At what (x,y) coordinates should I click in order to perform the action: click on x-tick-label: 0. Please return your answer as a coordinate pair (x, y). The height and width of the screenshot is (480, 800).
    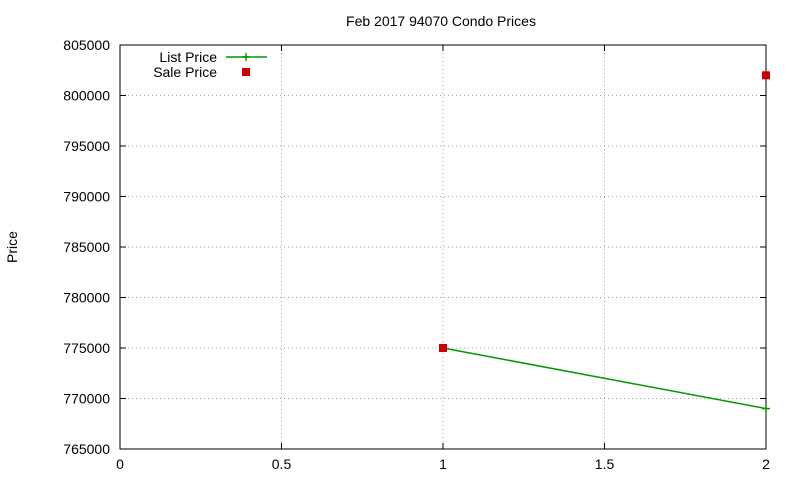
    Looking at the image, I should click on (120, 464).